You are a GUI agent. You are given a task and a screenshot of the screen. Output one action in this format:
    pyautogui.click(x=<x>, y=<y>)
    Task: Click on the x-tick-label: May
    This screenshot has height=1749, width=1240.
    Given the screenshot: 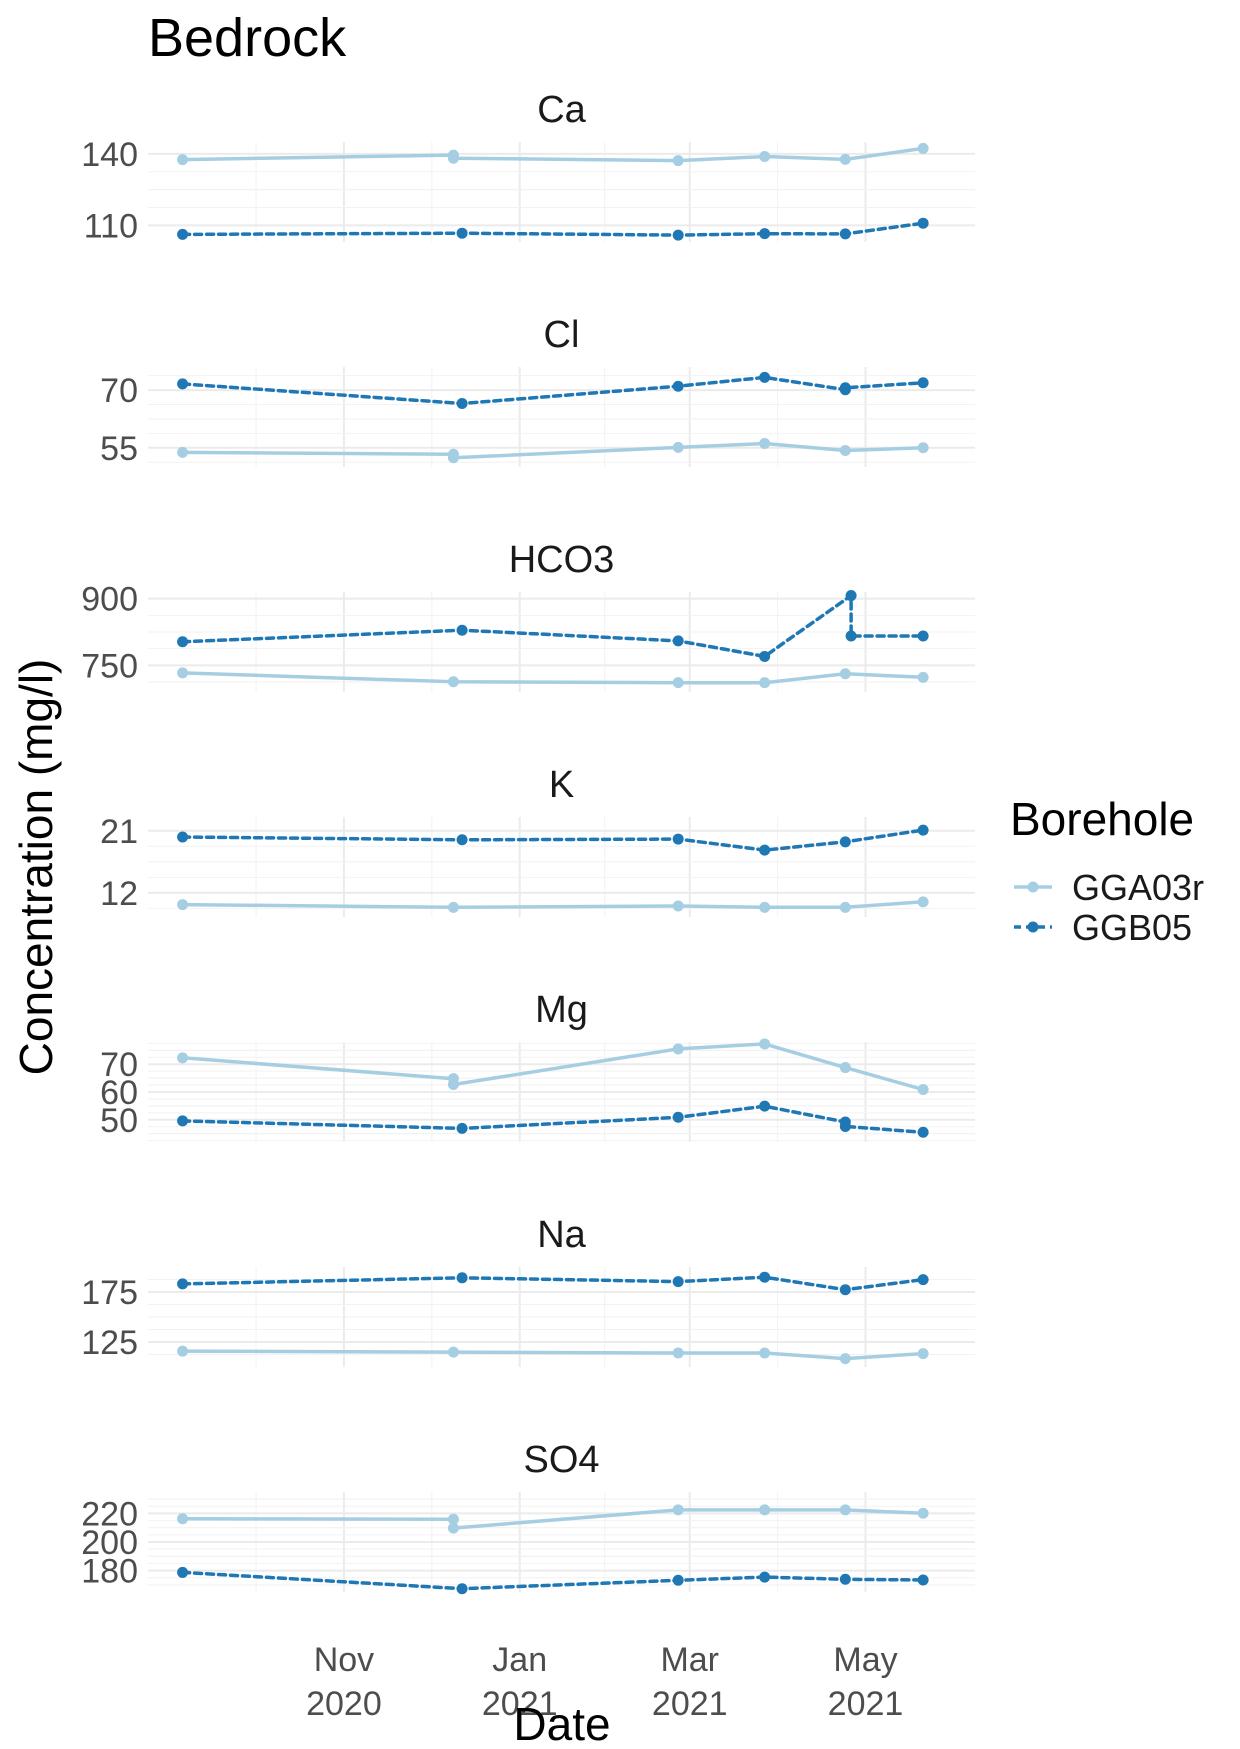 What is the action you would take?
    pyautogui.click(x=865, y=1660)
    